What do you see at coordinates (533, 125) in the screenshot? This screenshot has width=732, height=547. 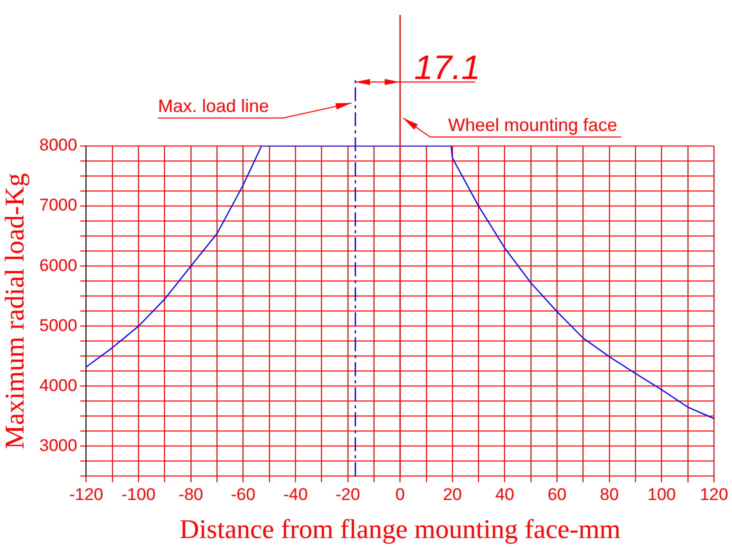 I see `ref-line-label: Wheel mounting face` at bounding box center [533, 125].